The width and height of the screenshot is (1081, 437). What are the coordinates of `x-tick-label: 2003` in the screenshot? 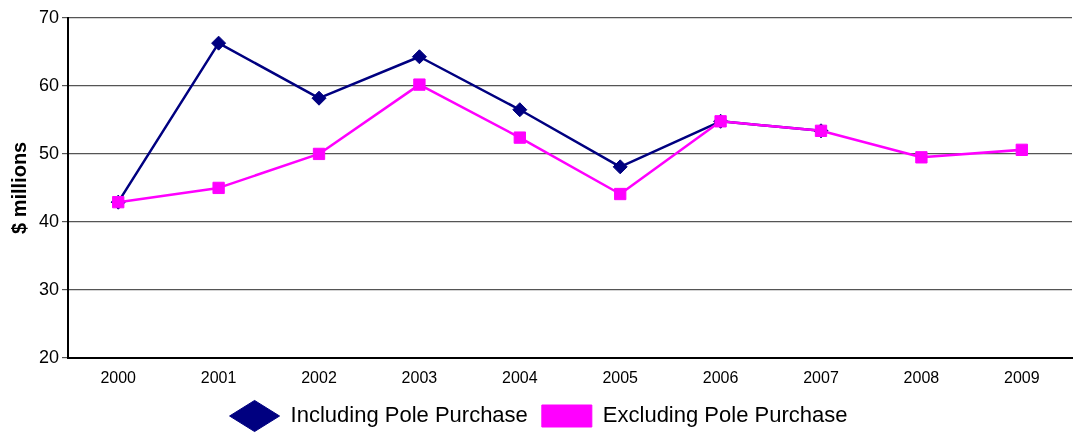 It's located at (419, 377).